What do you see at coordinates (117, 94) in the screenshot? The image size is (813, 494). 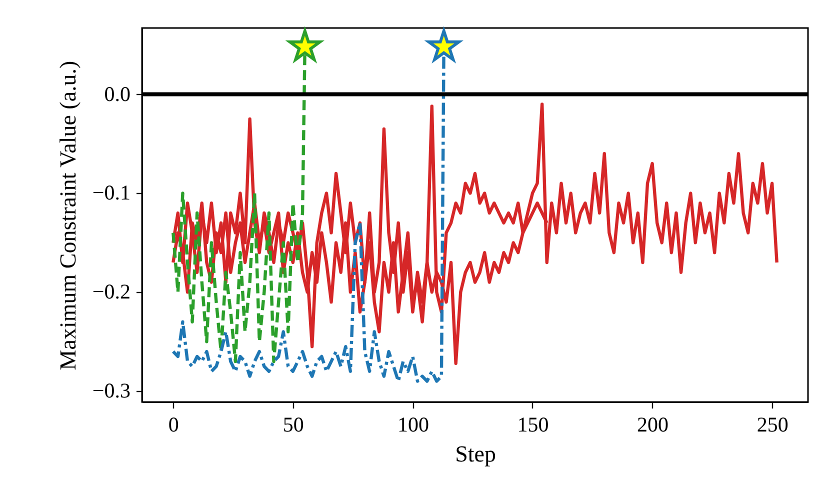 I see `y-tick-label: 0.0` at bounding box center [117, 94].